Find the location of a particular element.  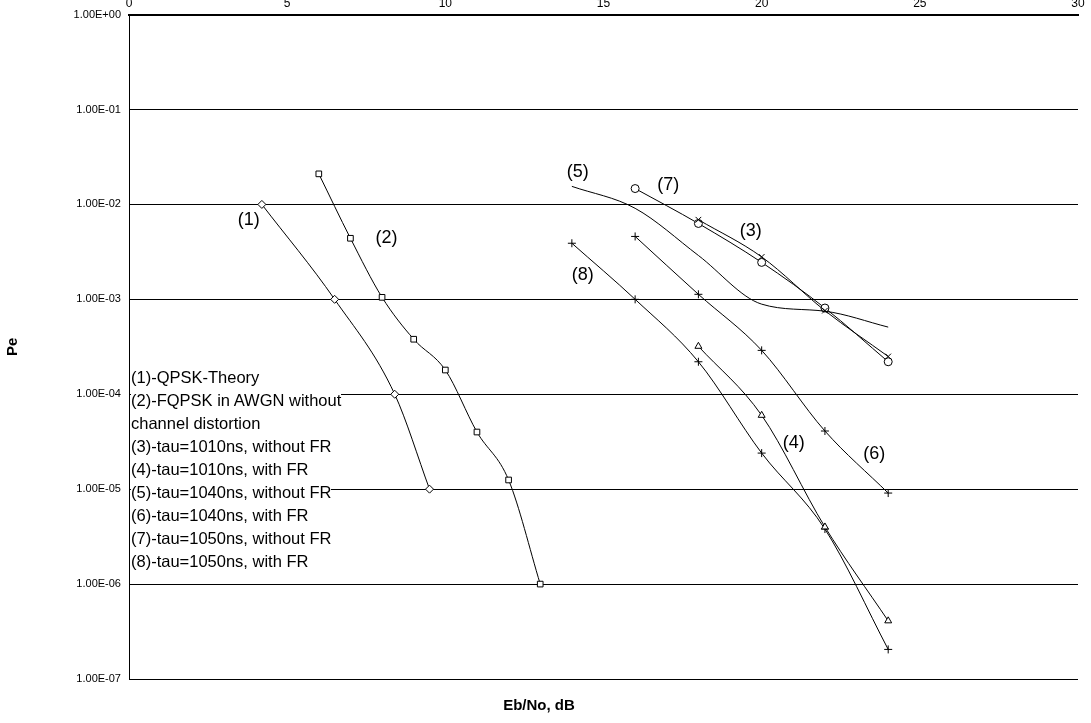

y-tick-label: 1.00E-06 is located at coordinates (98, 583).